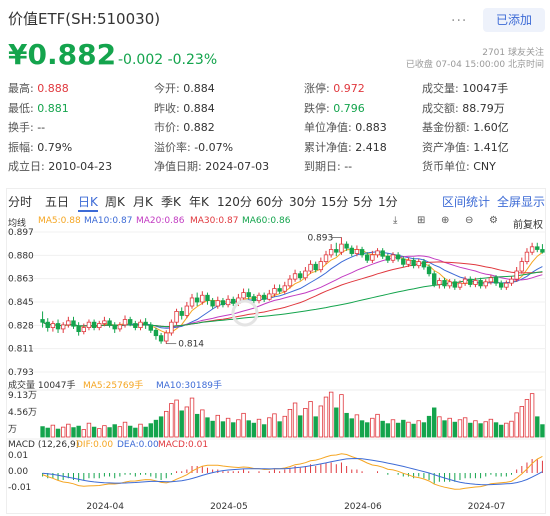  I want to click on period-tab: 日K, so click(88, 202).